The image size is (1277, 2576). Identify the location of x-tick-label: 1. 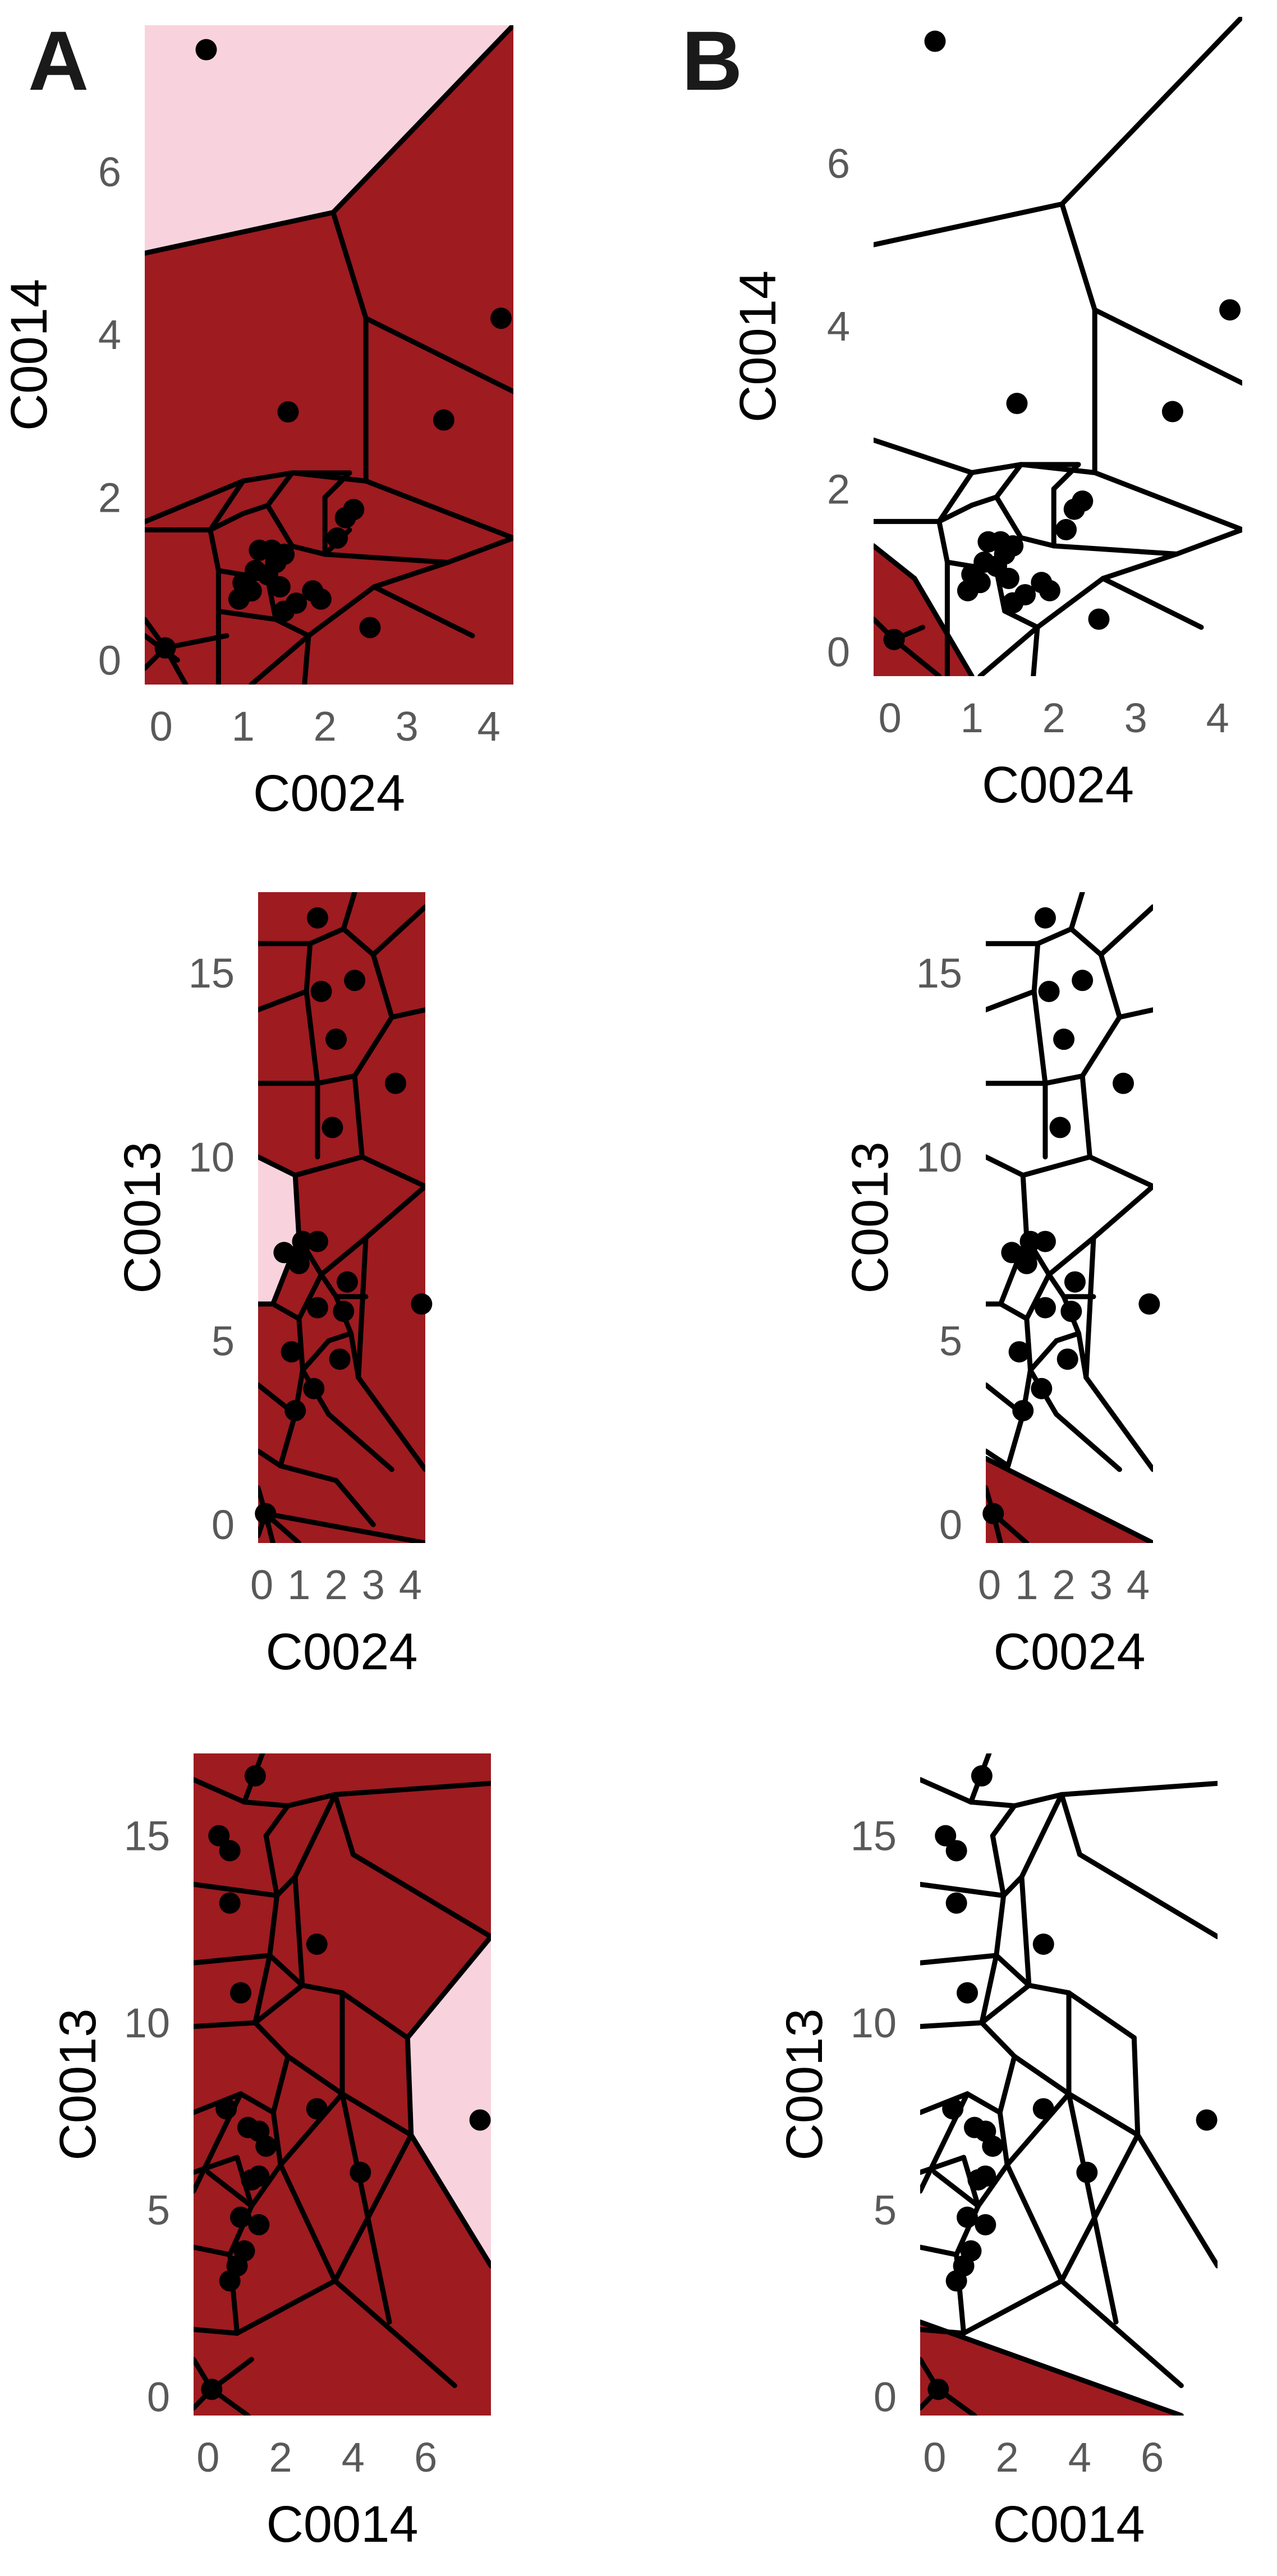
(1026, 1585).